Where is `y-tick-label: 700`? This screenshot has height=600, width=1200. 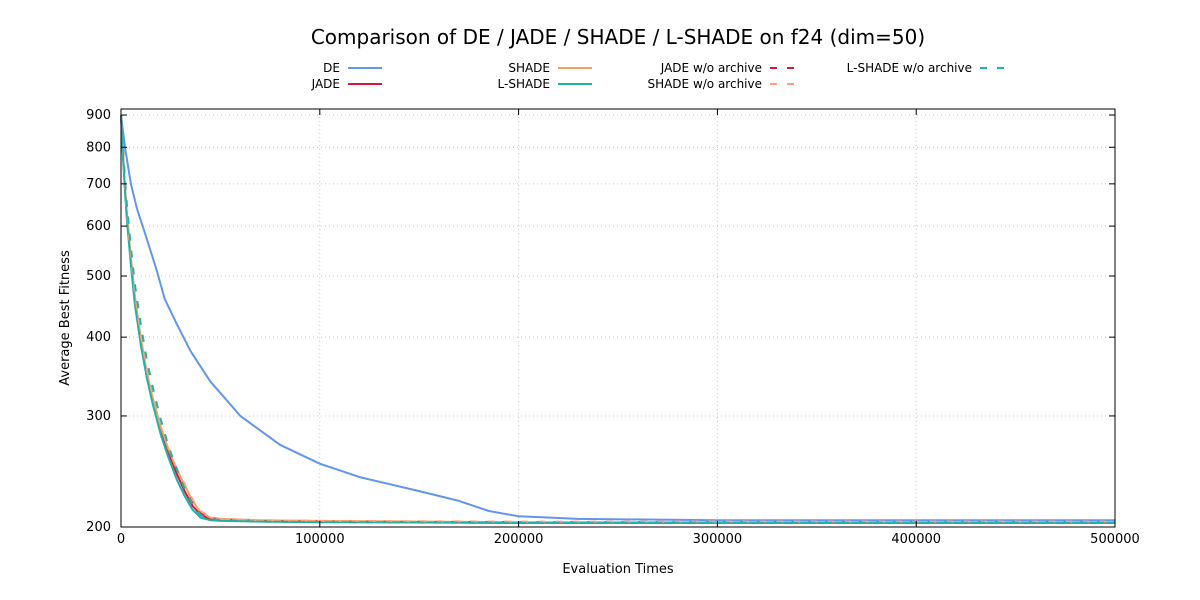 y-tick-label: 700 is located at coordinates (98, 184).